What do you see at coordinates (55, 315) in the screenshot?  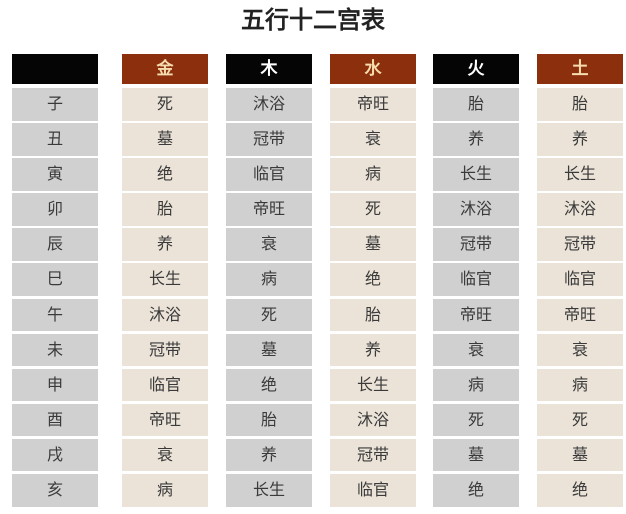 I see `table-cell: 午` at bounding box center [55, 315].